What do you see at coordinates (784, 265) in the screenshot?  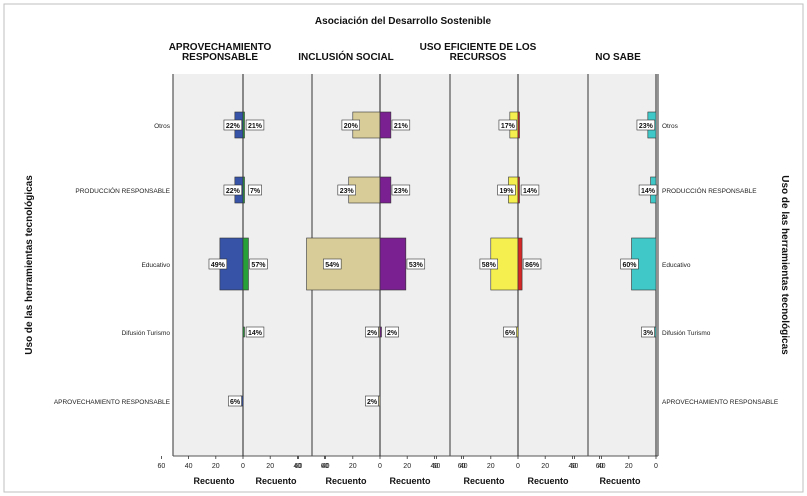 I see `y-axis-title-right: Uso de las herramientas tecnológicas` at bounding box center [784, 265].